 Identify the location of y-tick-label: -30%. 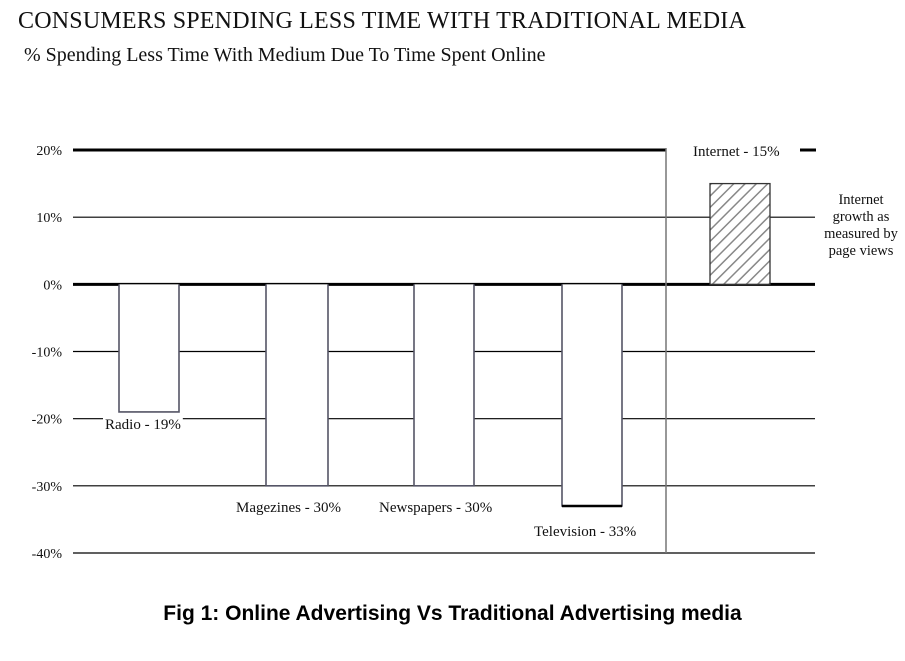
(47, 487).